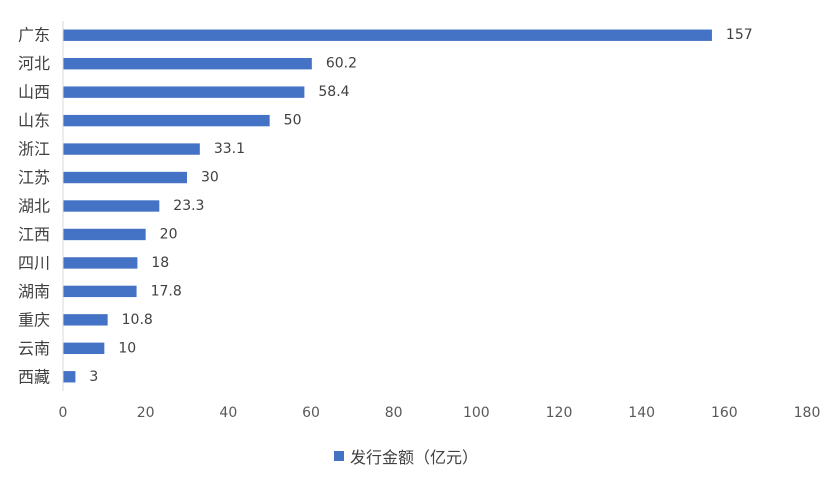 Image resolution: width=832 pixels, height=486 pixels. Describe the element at coordinates (229, 149) in the screenshot. I see `data-label: 33.1` at that location.